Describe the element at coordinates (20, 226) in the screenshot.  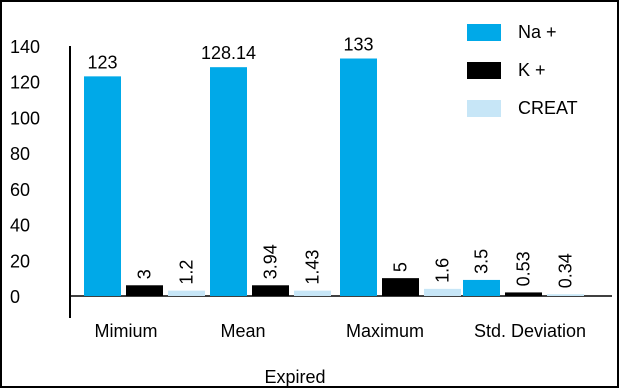
I see `y-tick-label: 40` at that location.